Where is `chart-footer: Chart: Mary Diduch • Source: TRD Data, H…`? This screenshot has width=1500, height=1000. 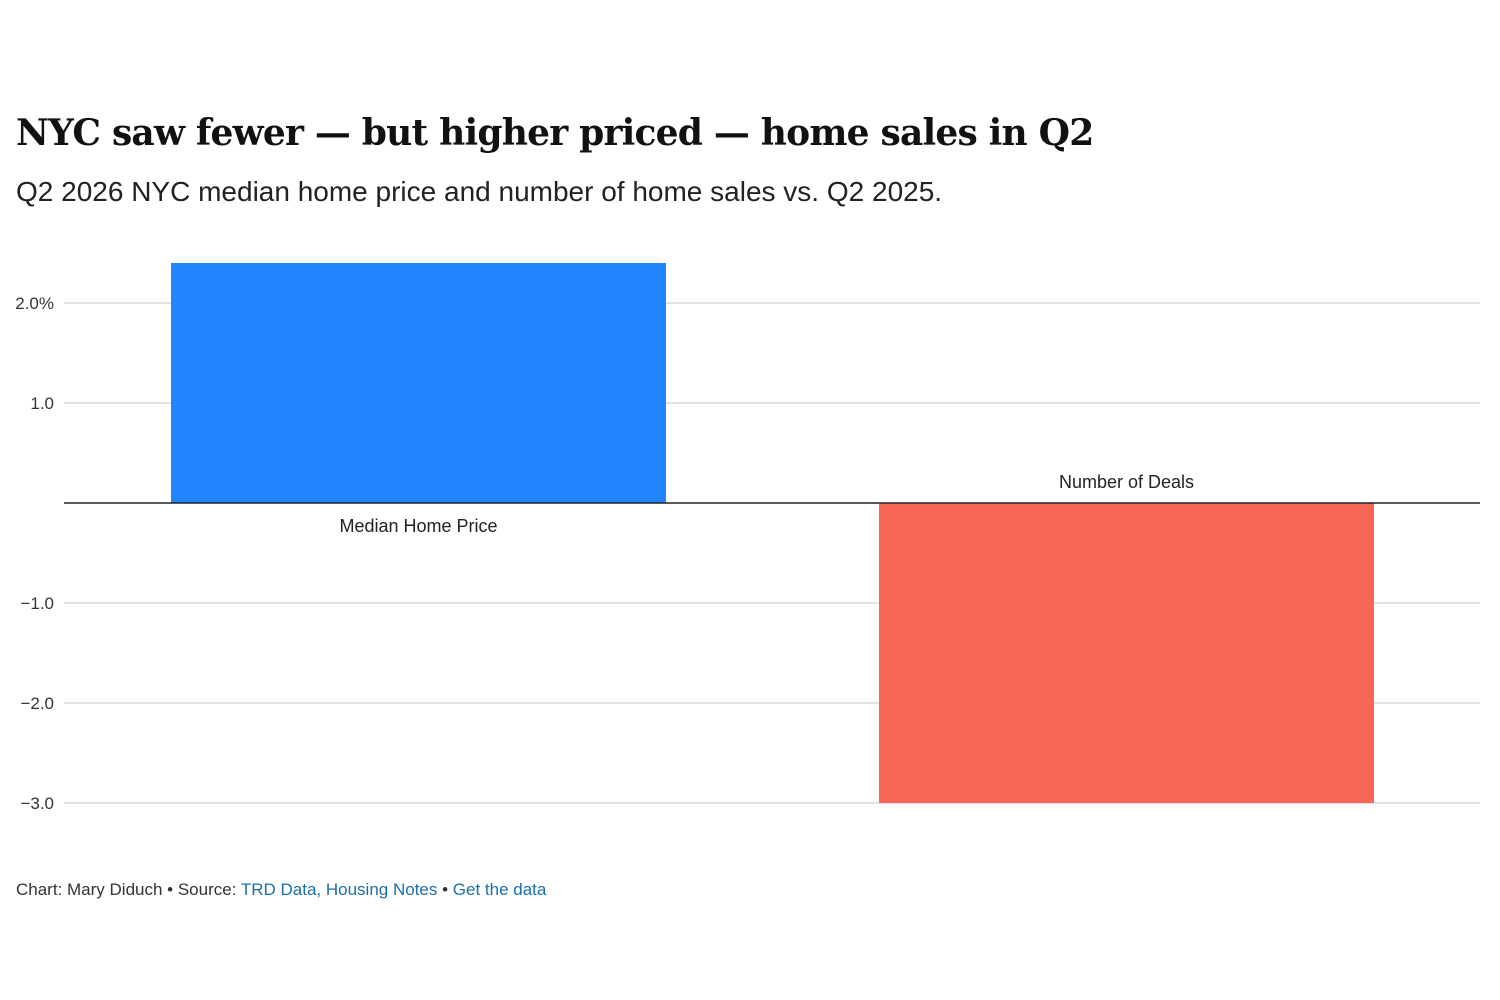 chart-footer: Chart: Mary Diduch • Source: TRD Data, H… is located at coordinates (281, 890).